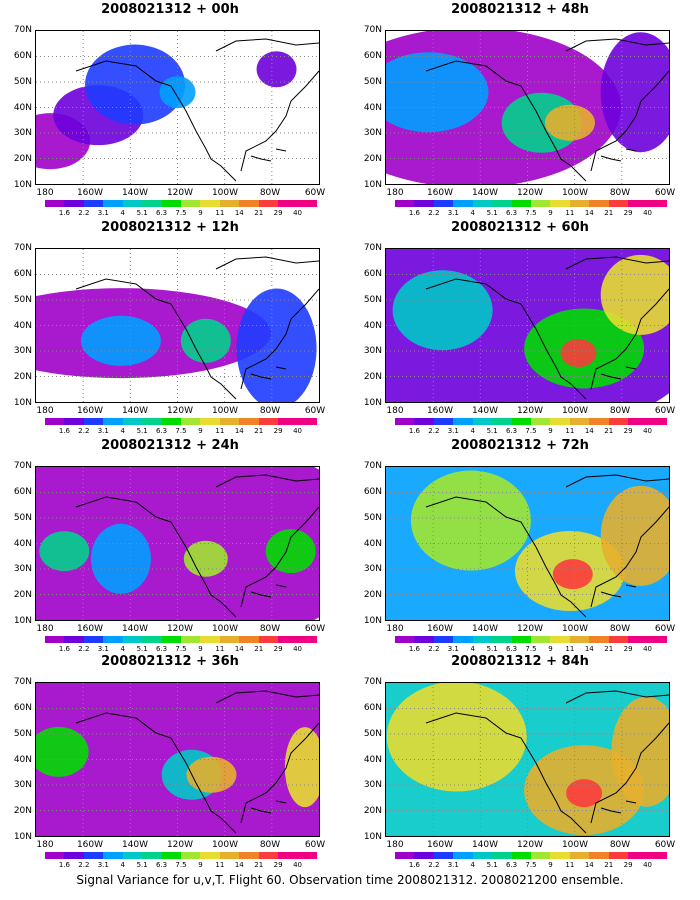  I want to click on color-bar-label: 6.3, so click(161, 213).